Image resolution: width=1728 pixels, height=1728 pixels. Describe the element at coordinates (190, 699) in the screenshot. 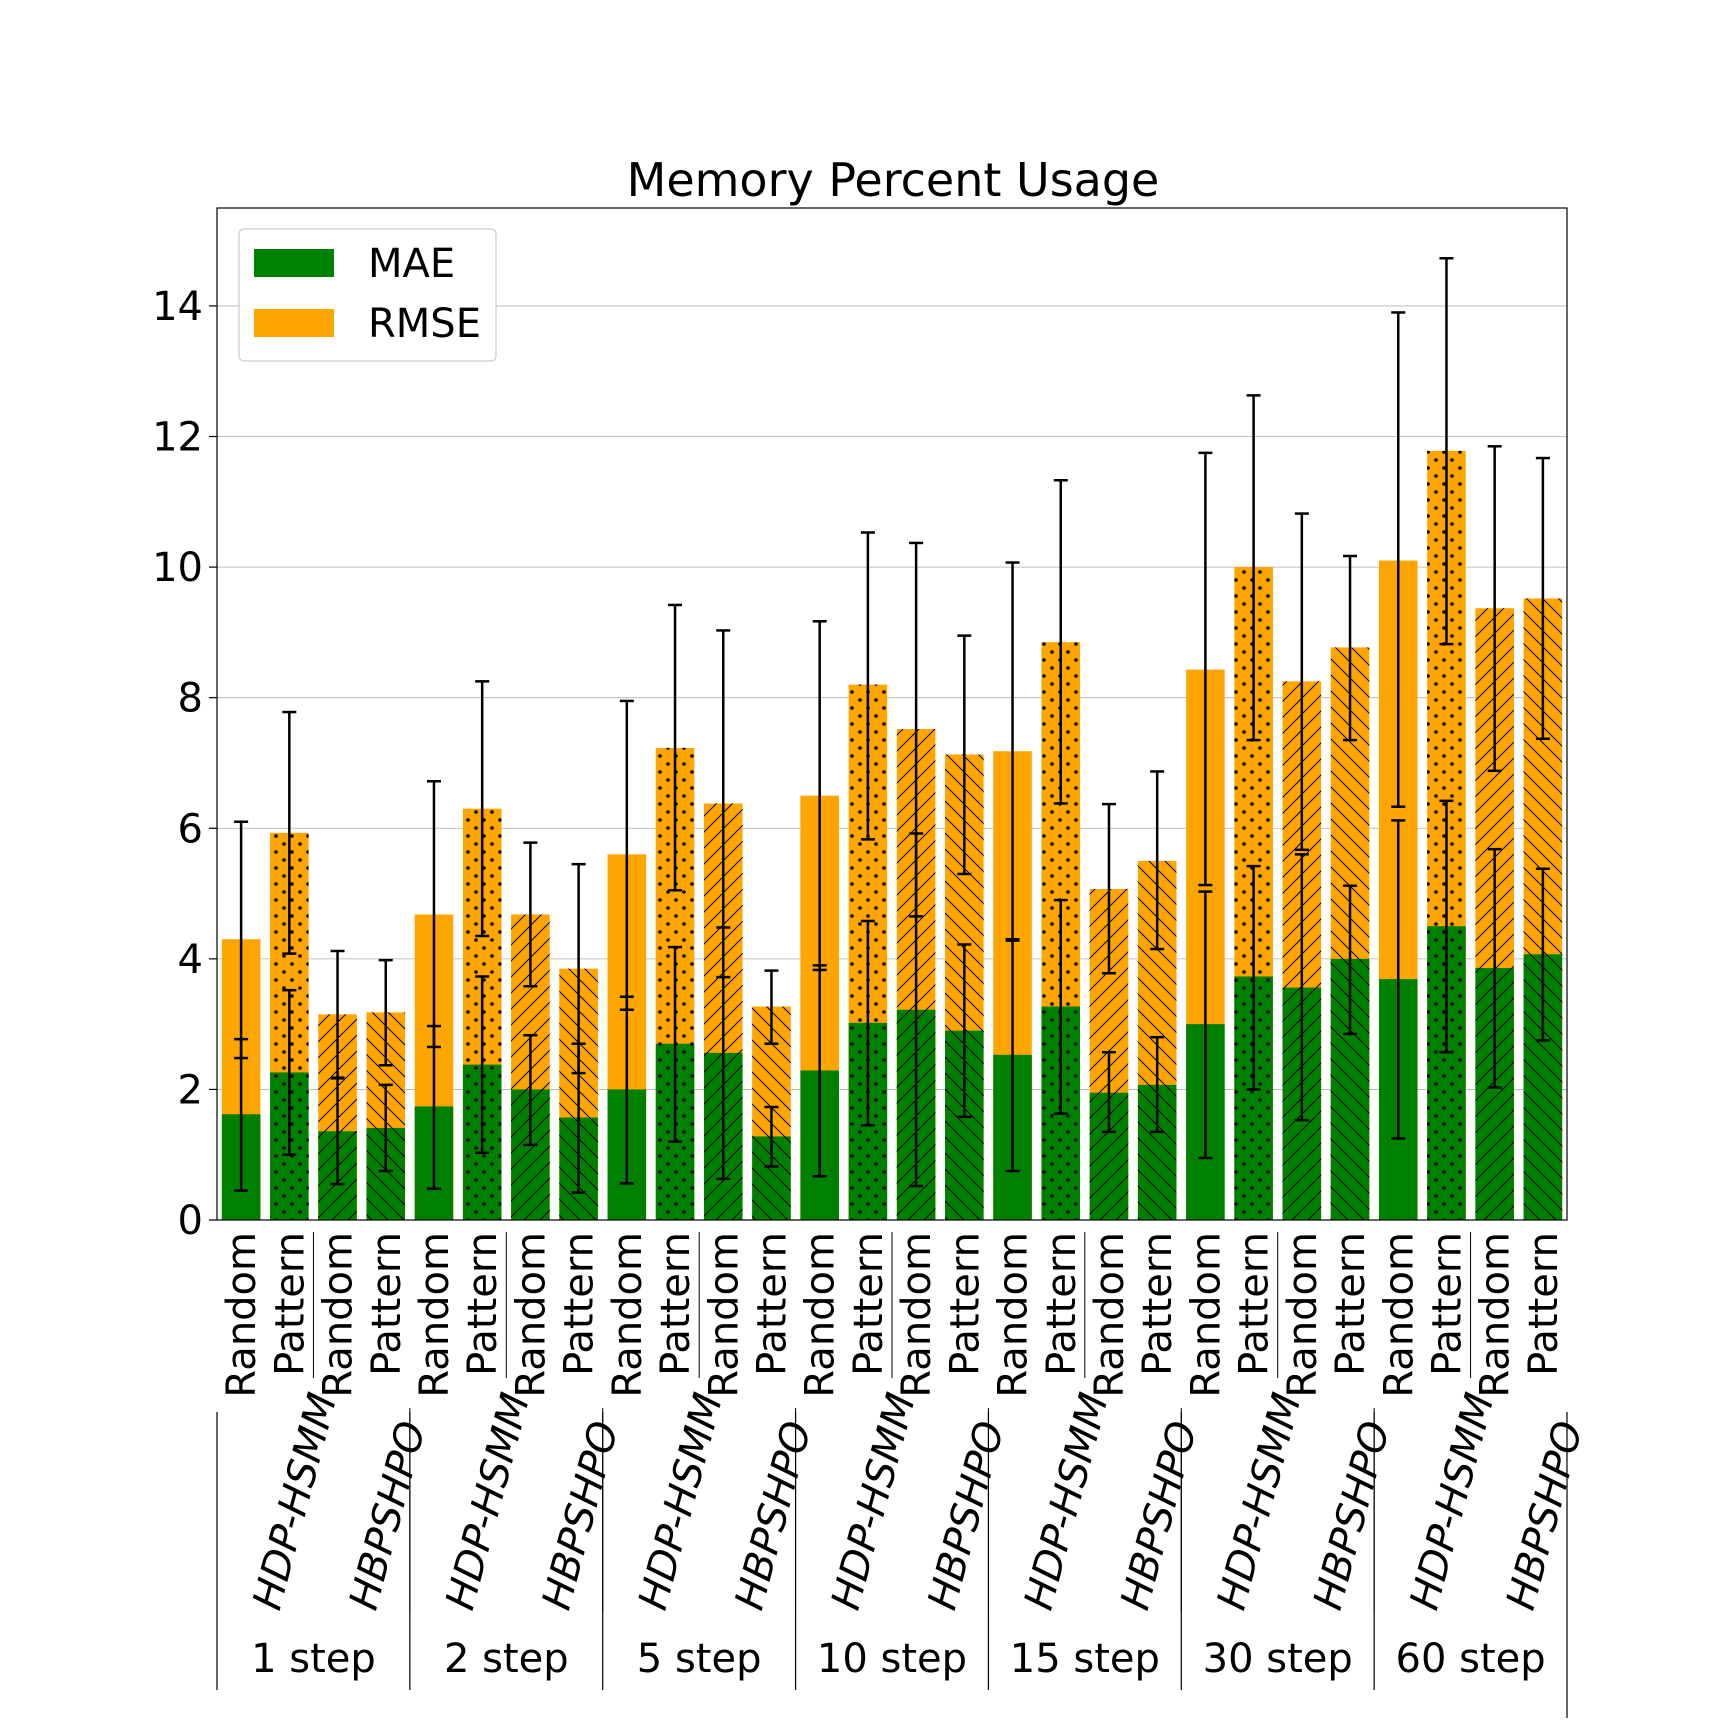

I see `y-tick-label: 8` at that location.